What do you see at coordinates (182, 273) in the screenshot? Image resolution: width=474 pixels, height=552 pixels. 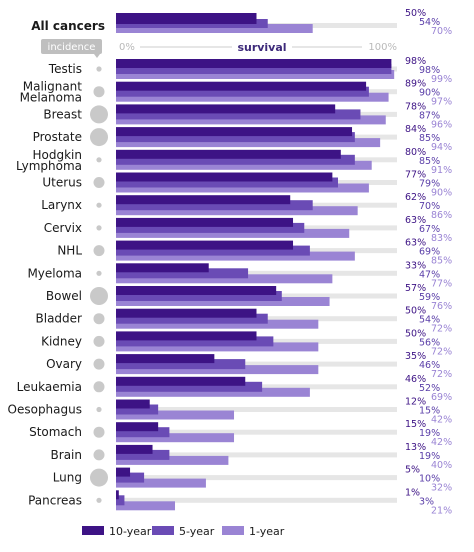 I see `myeloma-bar-5-year` at bounding box center [182, 273].